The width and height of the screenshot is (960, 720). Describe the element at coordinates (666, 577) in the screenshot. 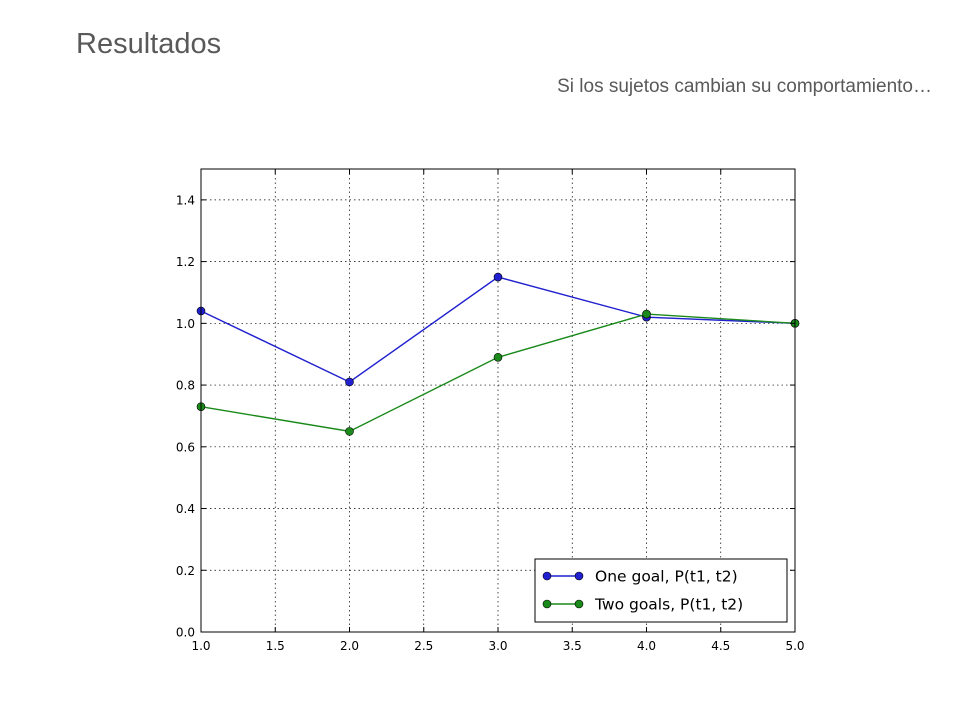

I see `legend-label: One goal, P(t1, t2)` at that location.